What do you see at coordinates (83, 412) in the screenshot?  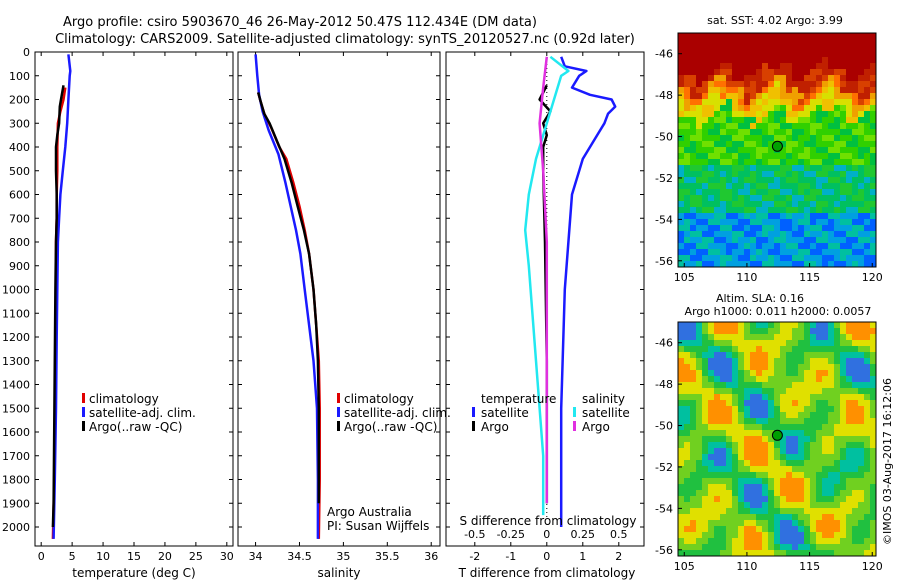 I see `legend-swatch-satellite` at bounding box center [83, 412].